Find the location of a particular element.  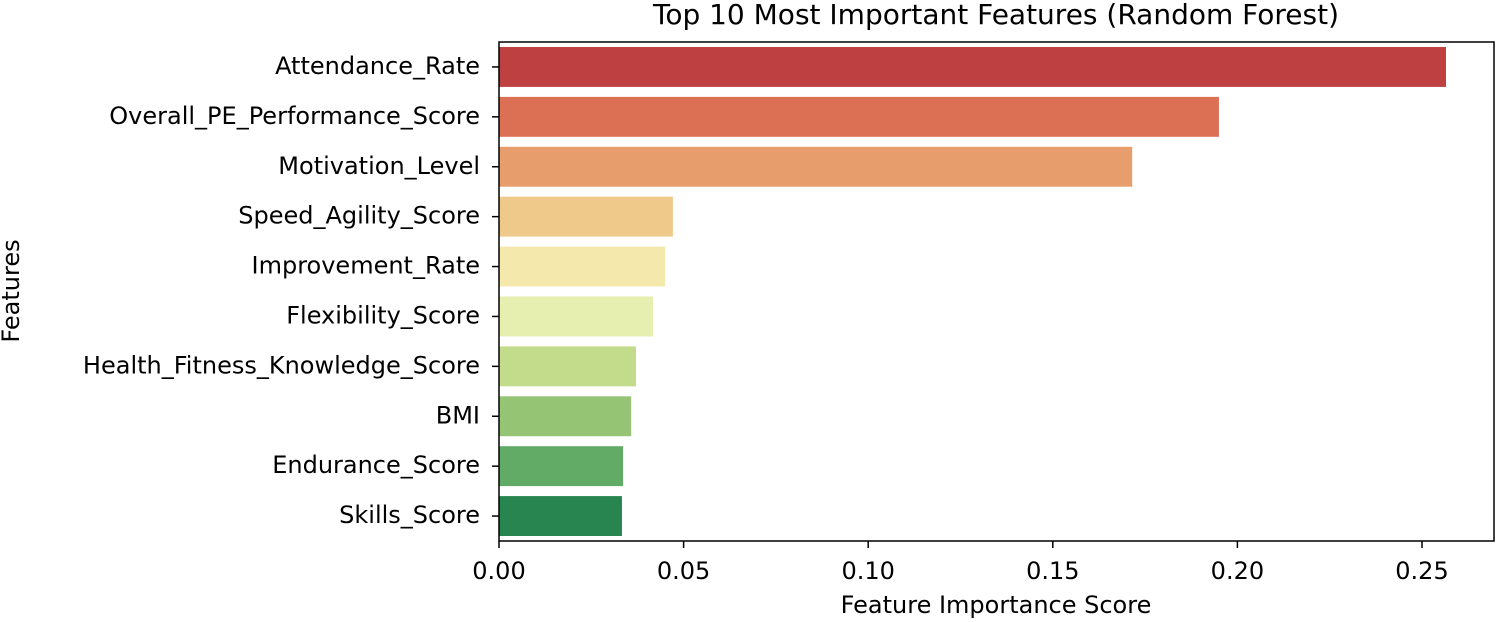

y-tick-label: Endurance_Score is located at coordinates (376, 465).